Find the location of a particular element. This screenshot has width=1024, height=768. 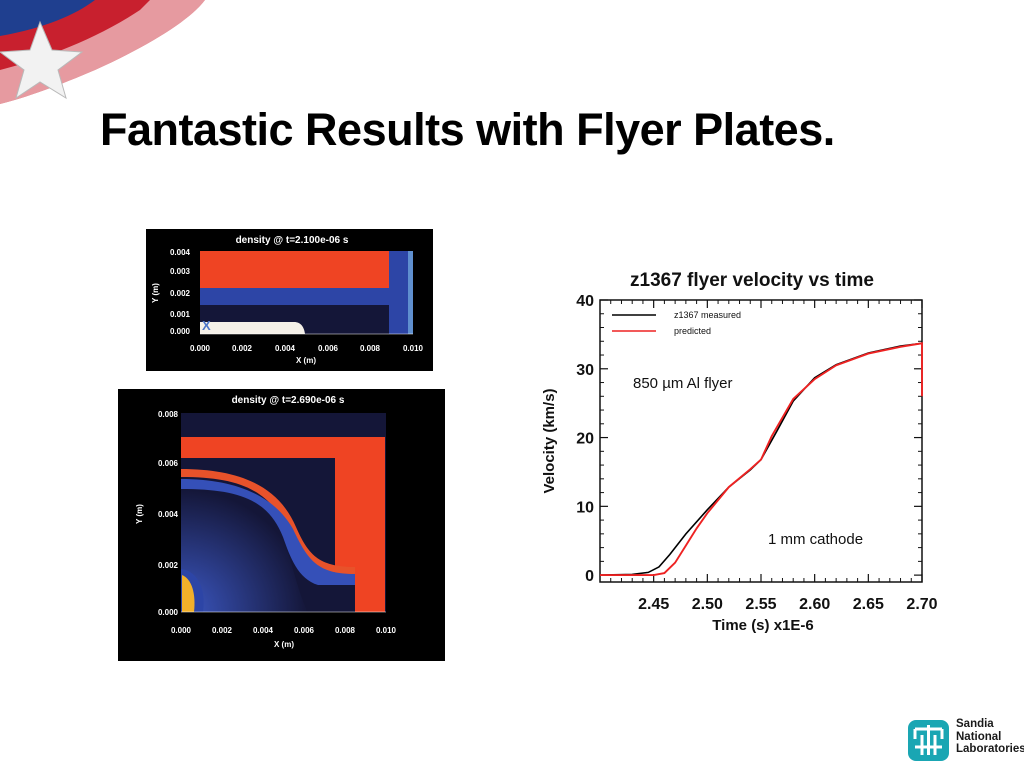

blue-band is located at coordinates (294, 296).